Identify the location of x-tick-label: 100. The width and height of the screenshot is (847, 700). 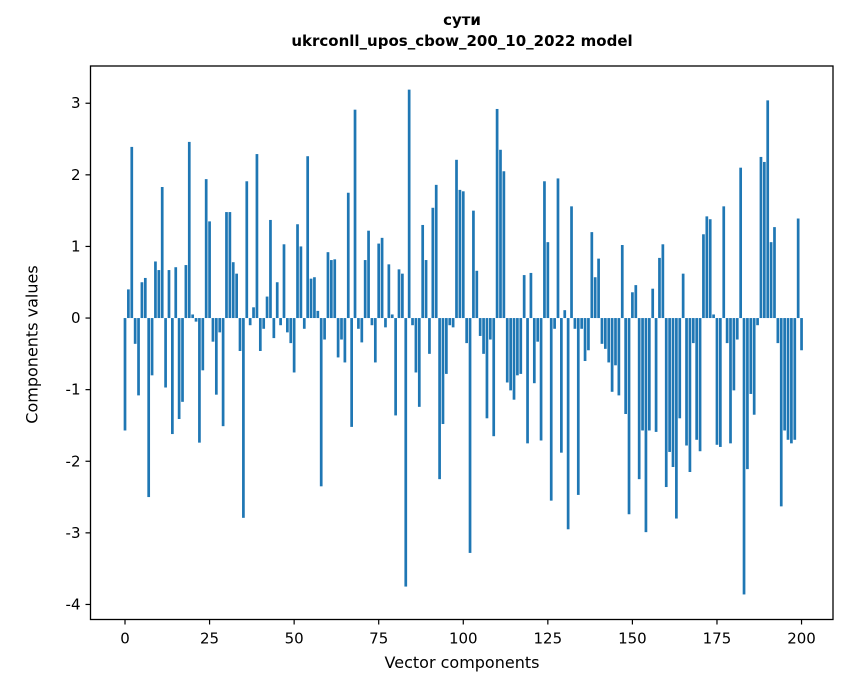
(463, 639).